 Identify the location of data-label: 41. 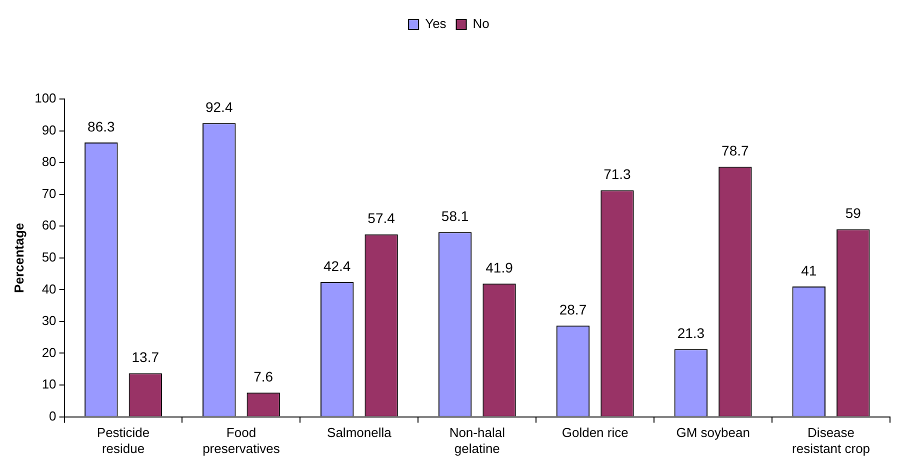
(809, 270).